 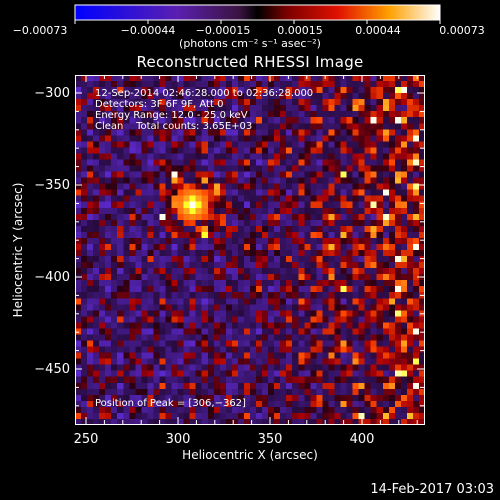 What do you see at coordinates (204, 93) in the screenshot?
I see `time-range-text: 12-Sep-2014 02:46:28.000 to 02:36:28.000` at bounding box center [204, 93].